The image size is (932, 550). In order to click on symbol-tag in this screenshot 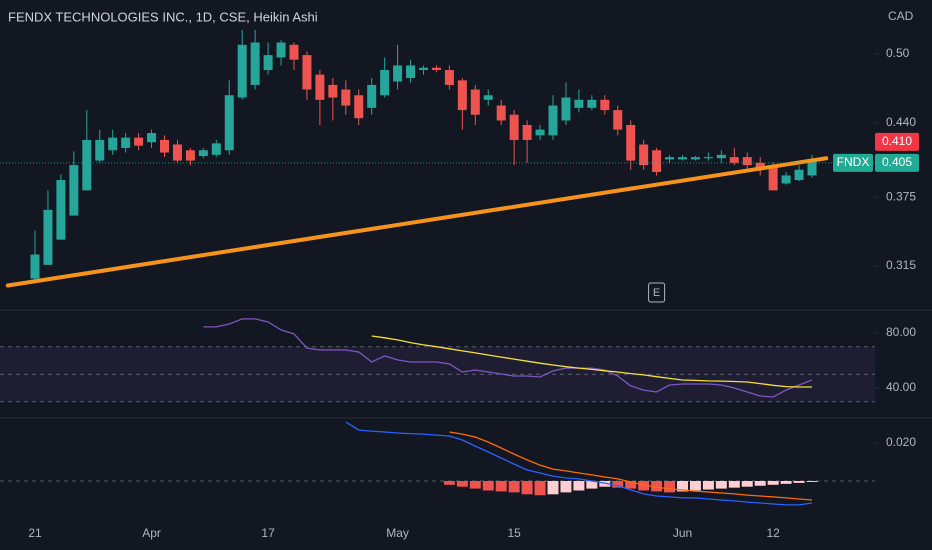, I will do `click(853, 162)`.